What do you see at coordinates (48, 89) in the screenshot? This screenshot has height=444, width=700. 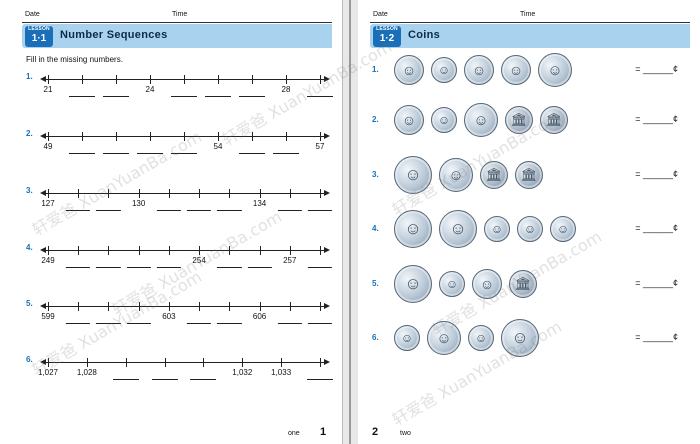 I see `tick-label: 21` at bounding box center [48, 89].